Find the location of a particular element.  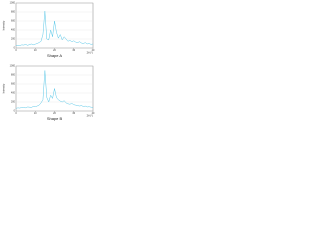

plot-area is located at coordinates (54, 25).